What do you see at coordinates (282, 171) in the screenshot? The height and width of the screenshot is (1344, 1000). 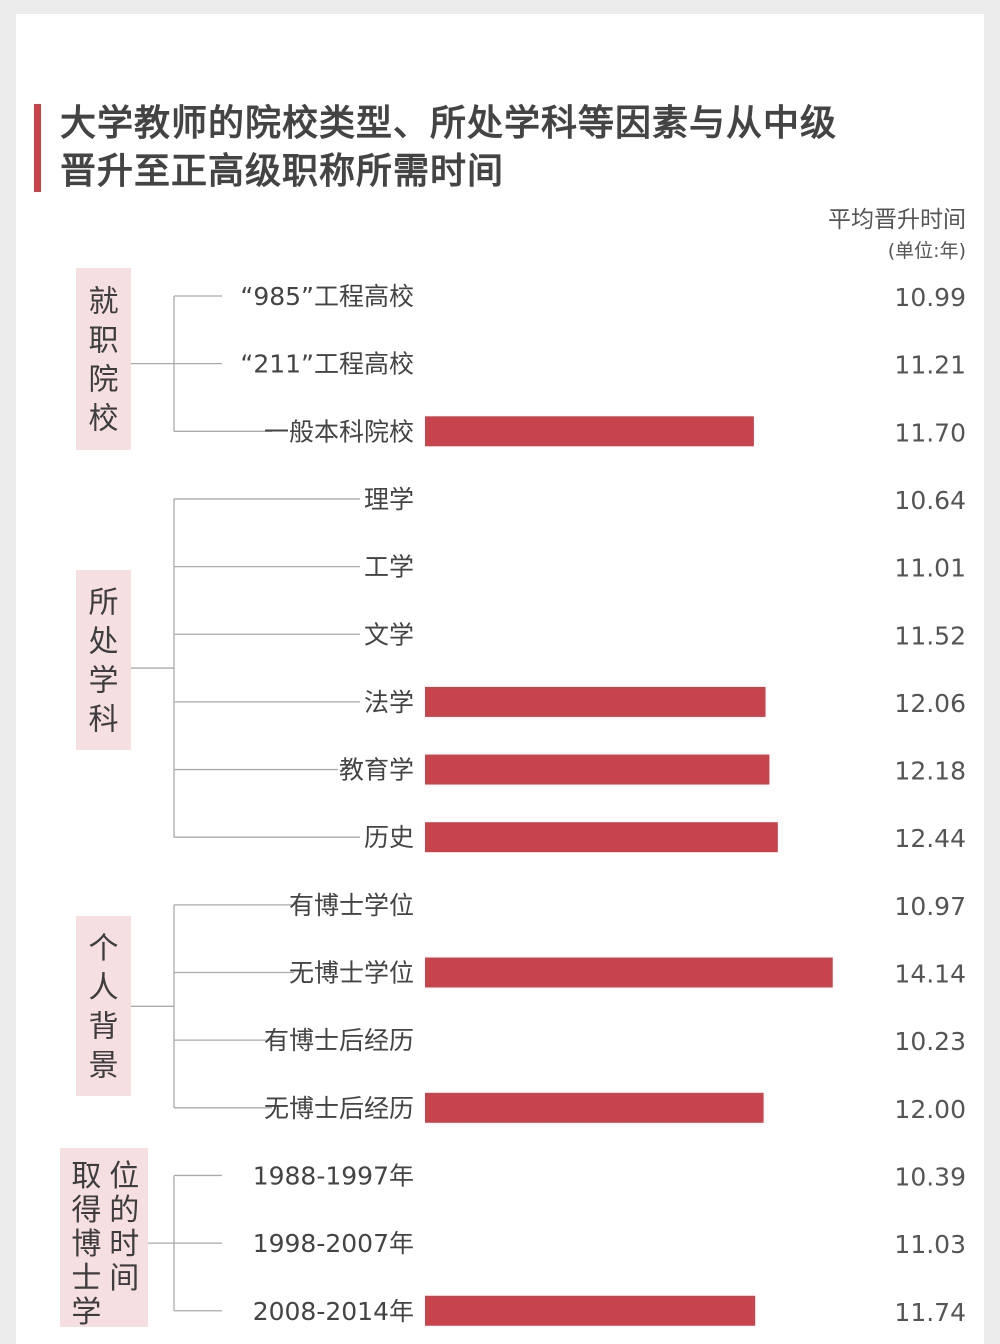 I see `chart-title-line-2: 晋升至正高级职称所需时间` at bounding box center [282, 171].